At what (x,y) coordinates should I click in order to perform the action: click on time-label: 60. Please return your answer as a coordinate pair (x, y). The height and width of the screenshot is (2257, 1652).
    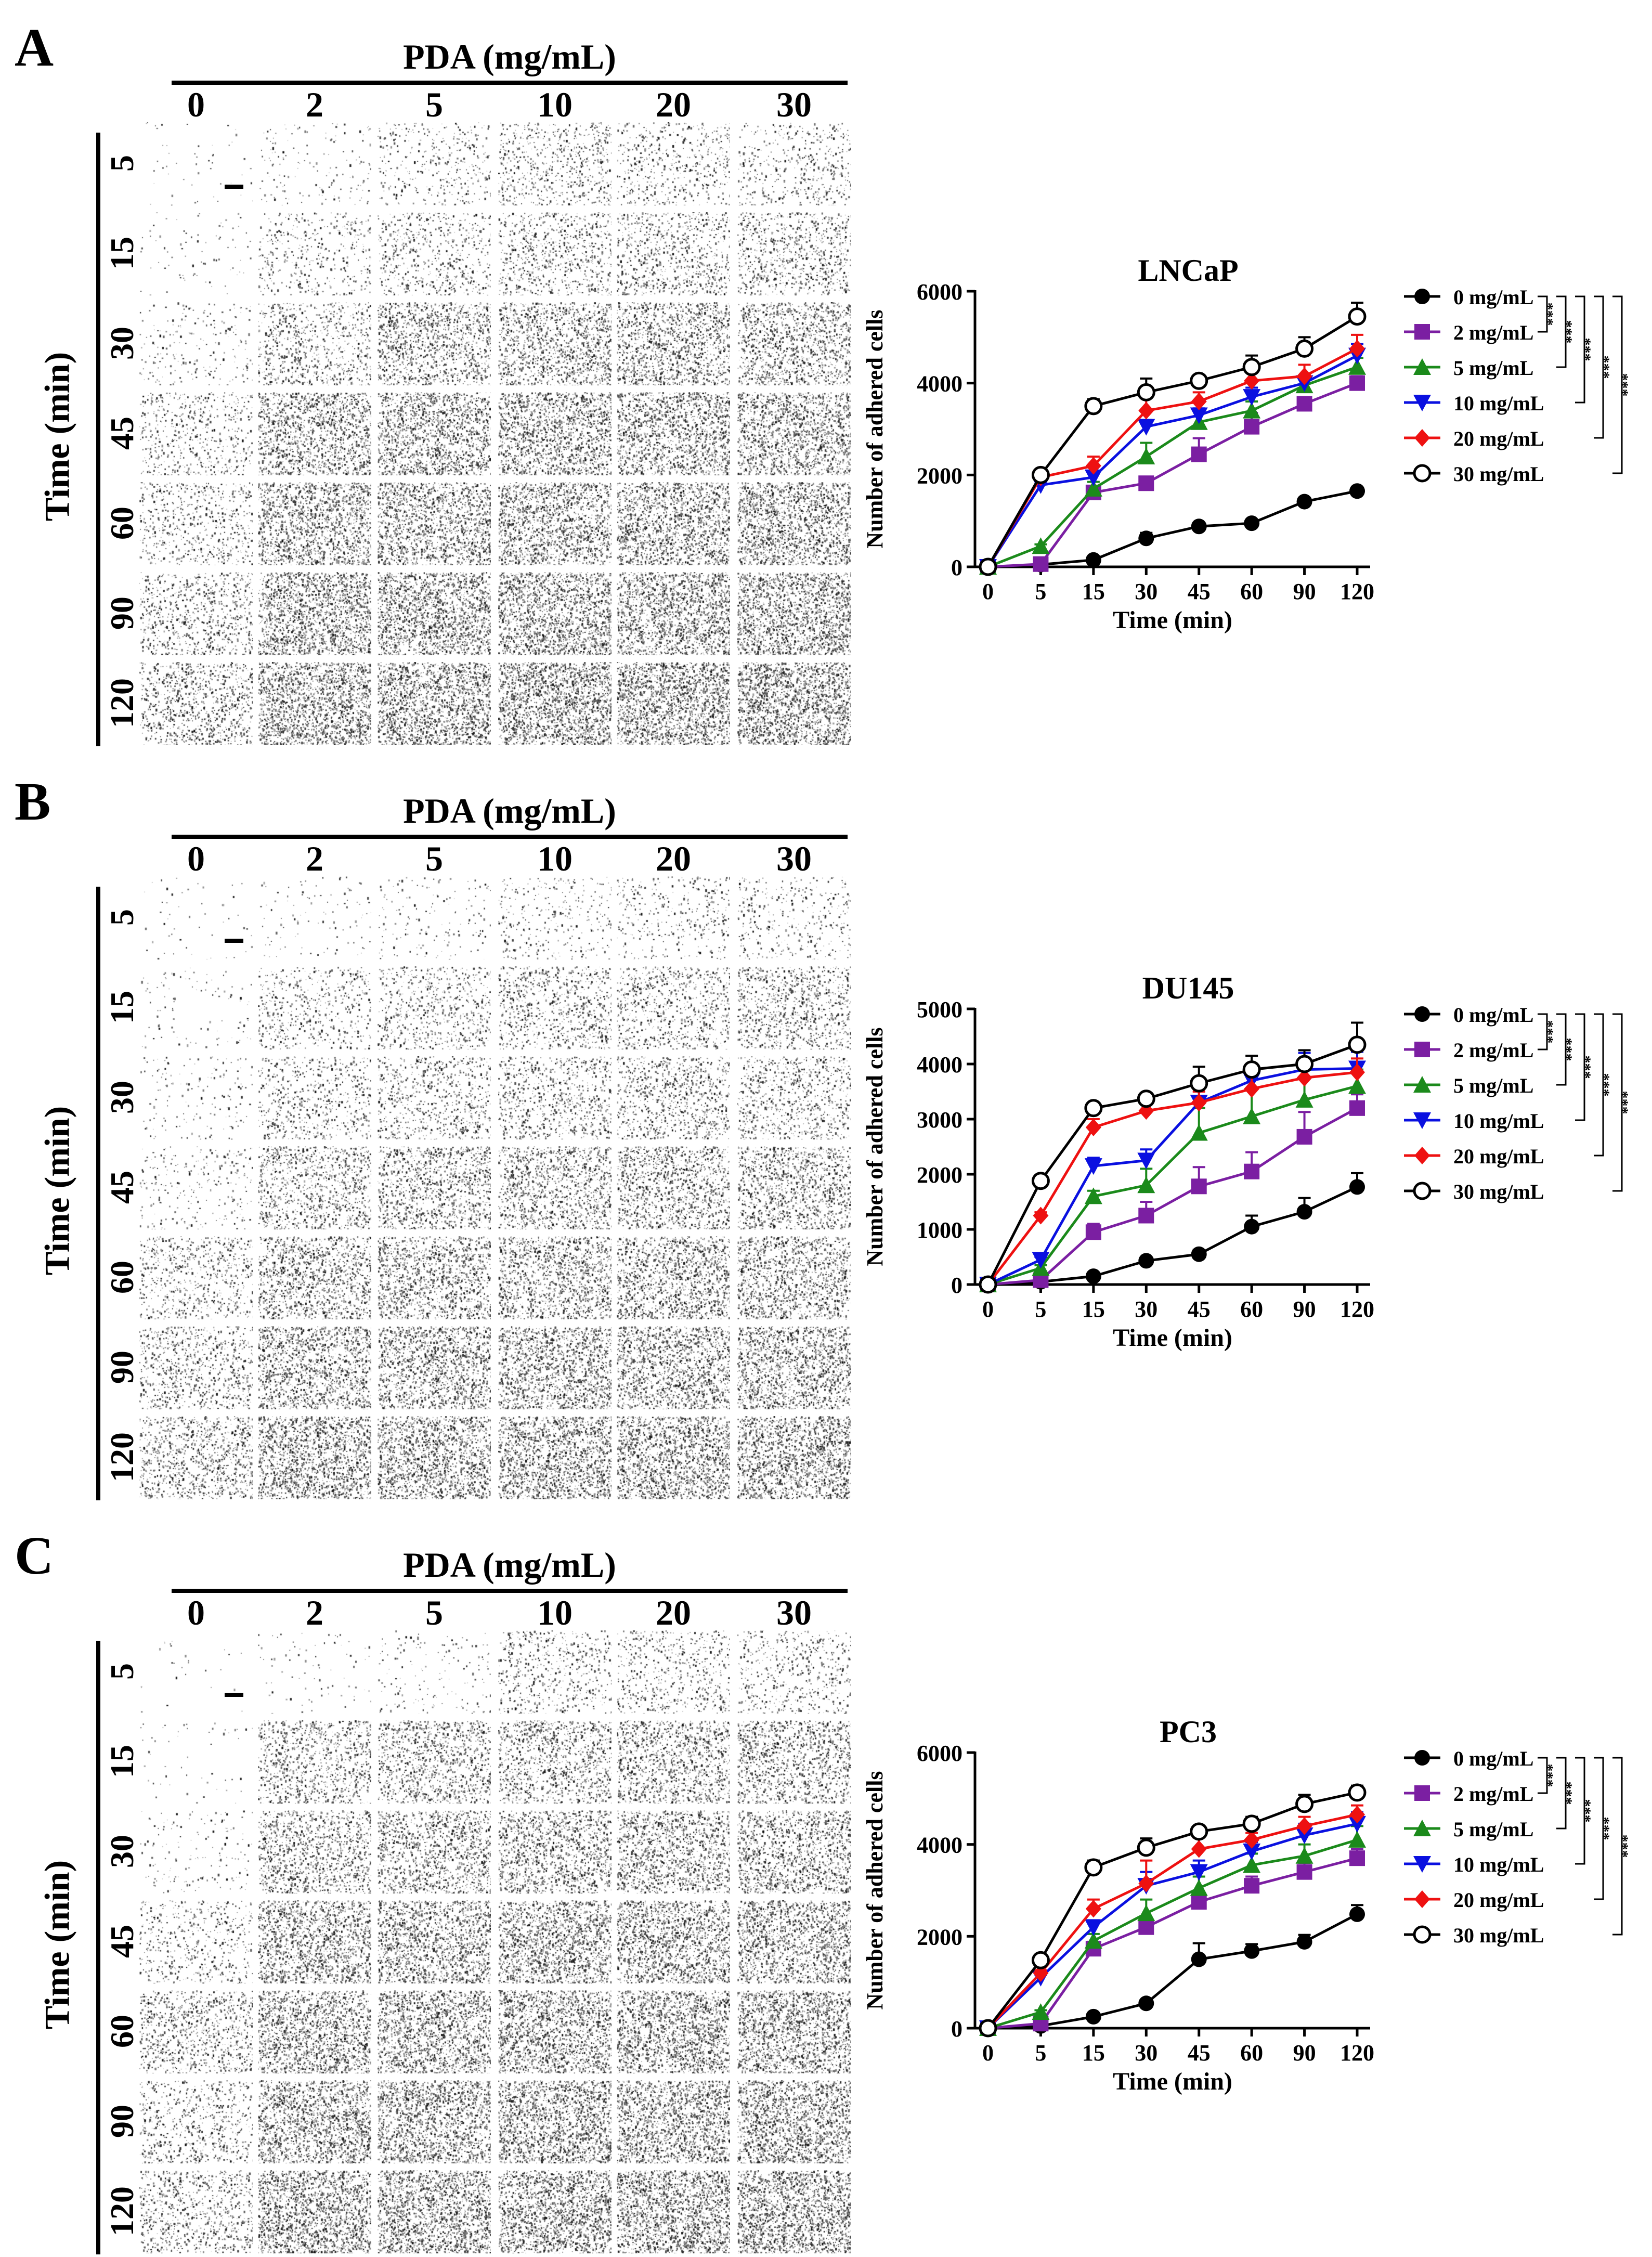
    Looking at the image, I should click on (121, 523).